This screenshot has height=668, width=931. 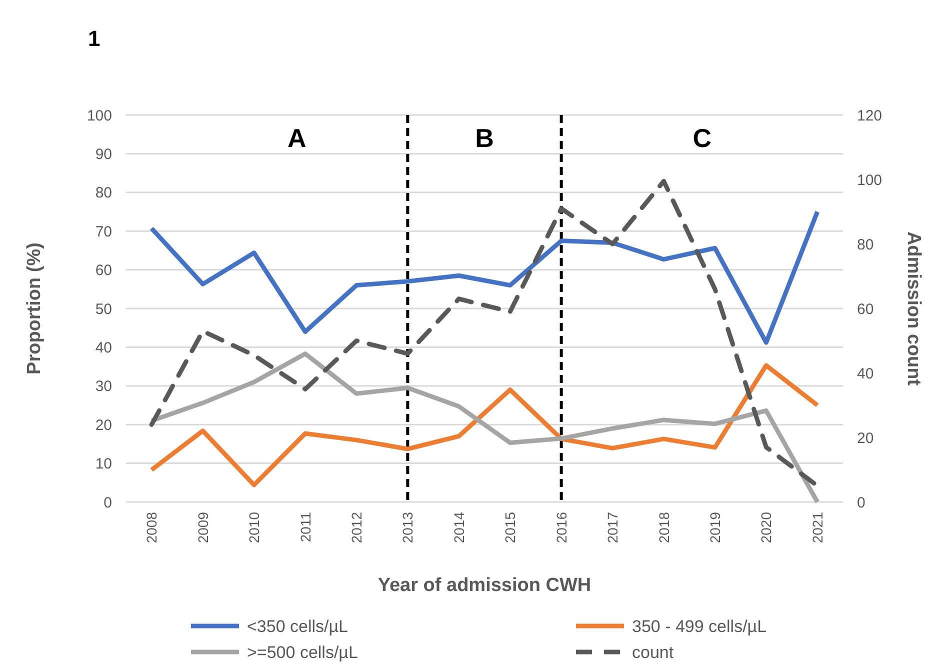 What do you see at coordinates (561, 528) in the screenshot?
I see `x-tick-label: 2016` at bounding box center [561, 528].